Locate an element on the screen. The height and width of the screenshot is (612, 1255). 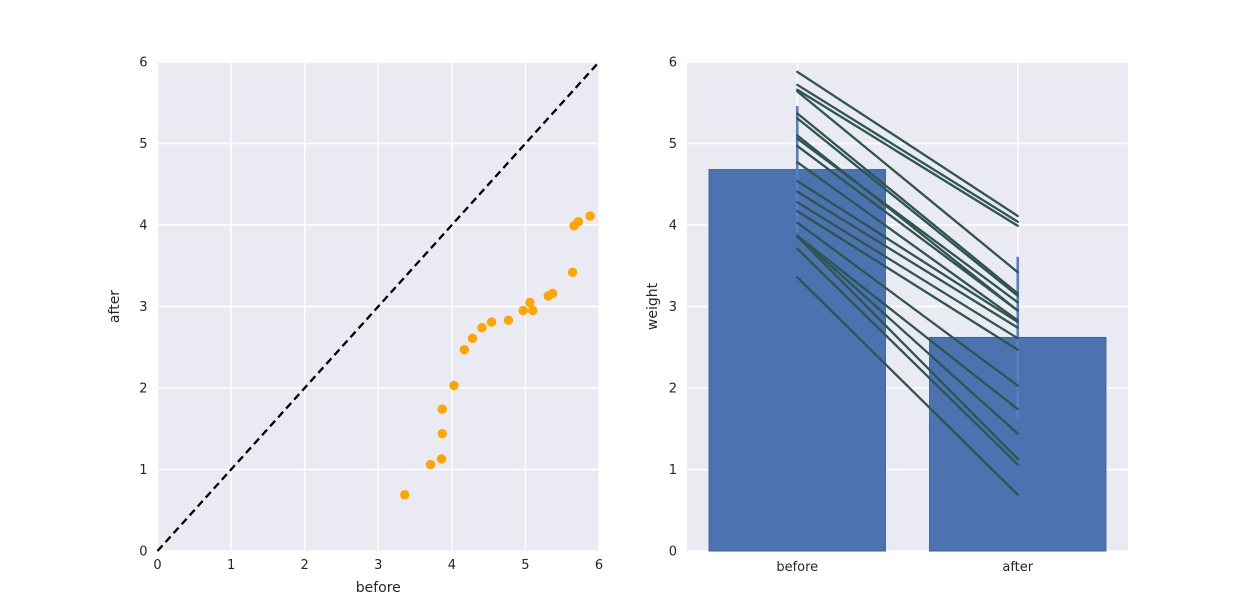
x-tick-label: 5 is located at coordinates (525, 565).